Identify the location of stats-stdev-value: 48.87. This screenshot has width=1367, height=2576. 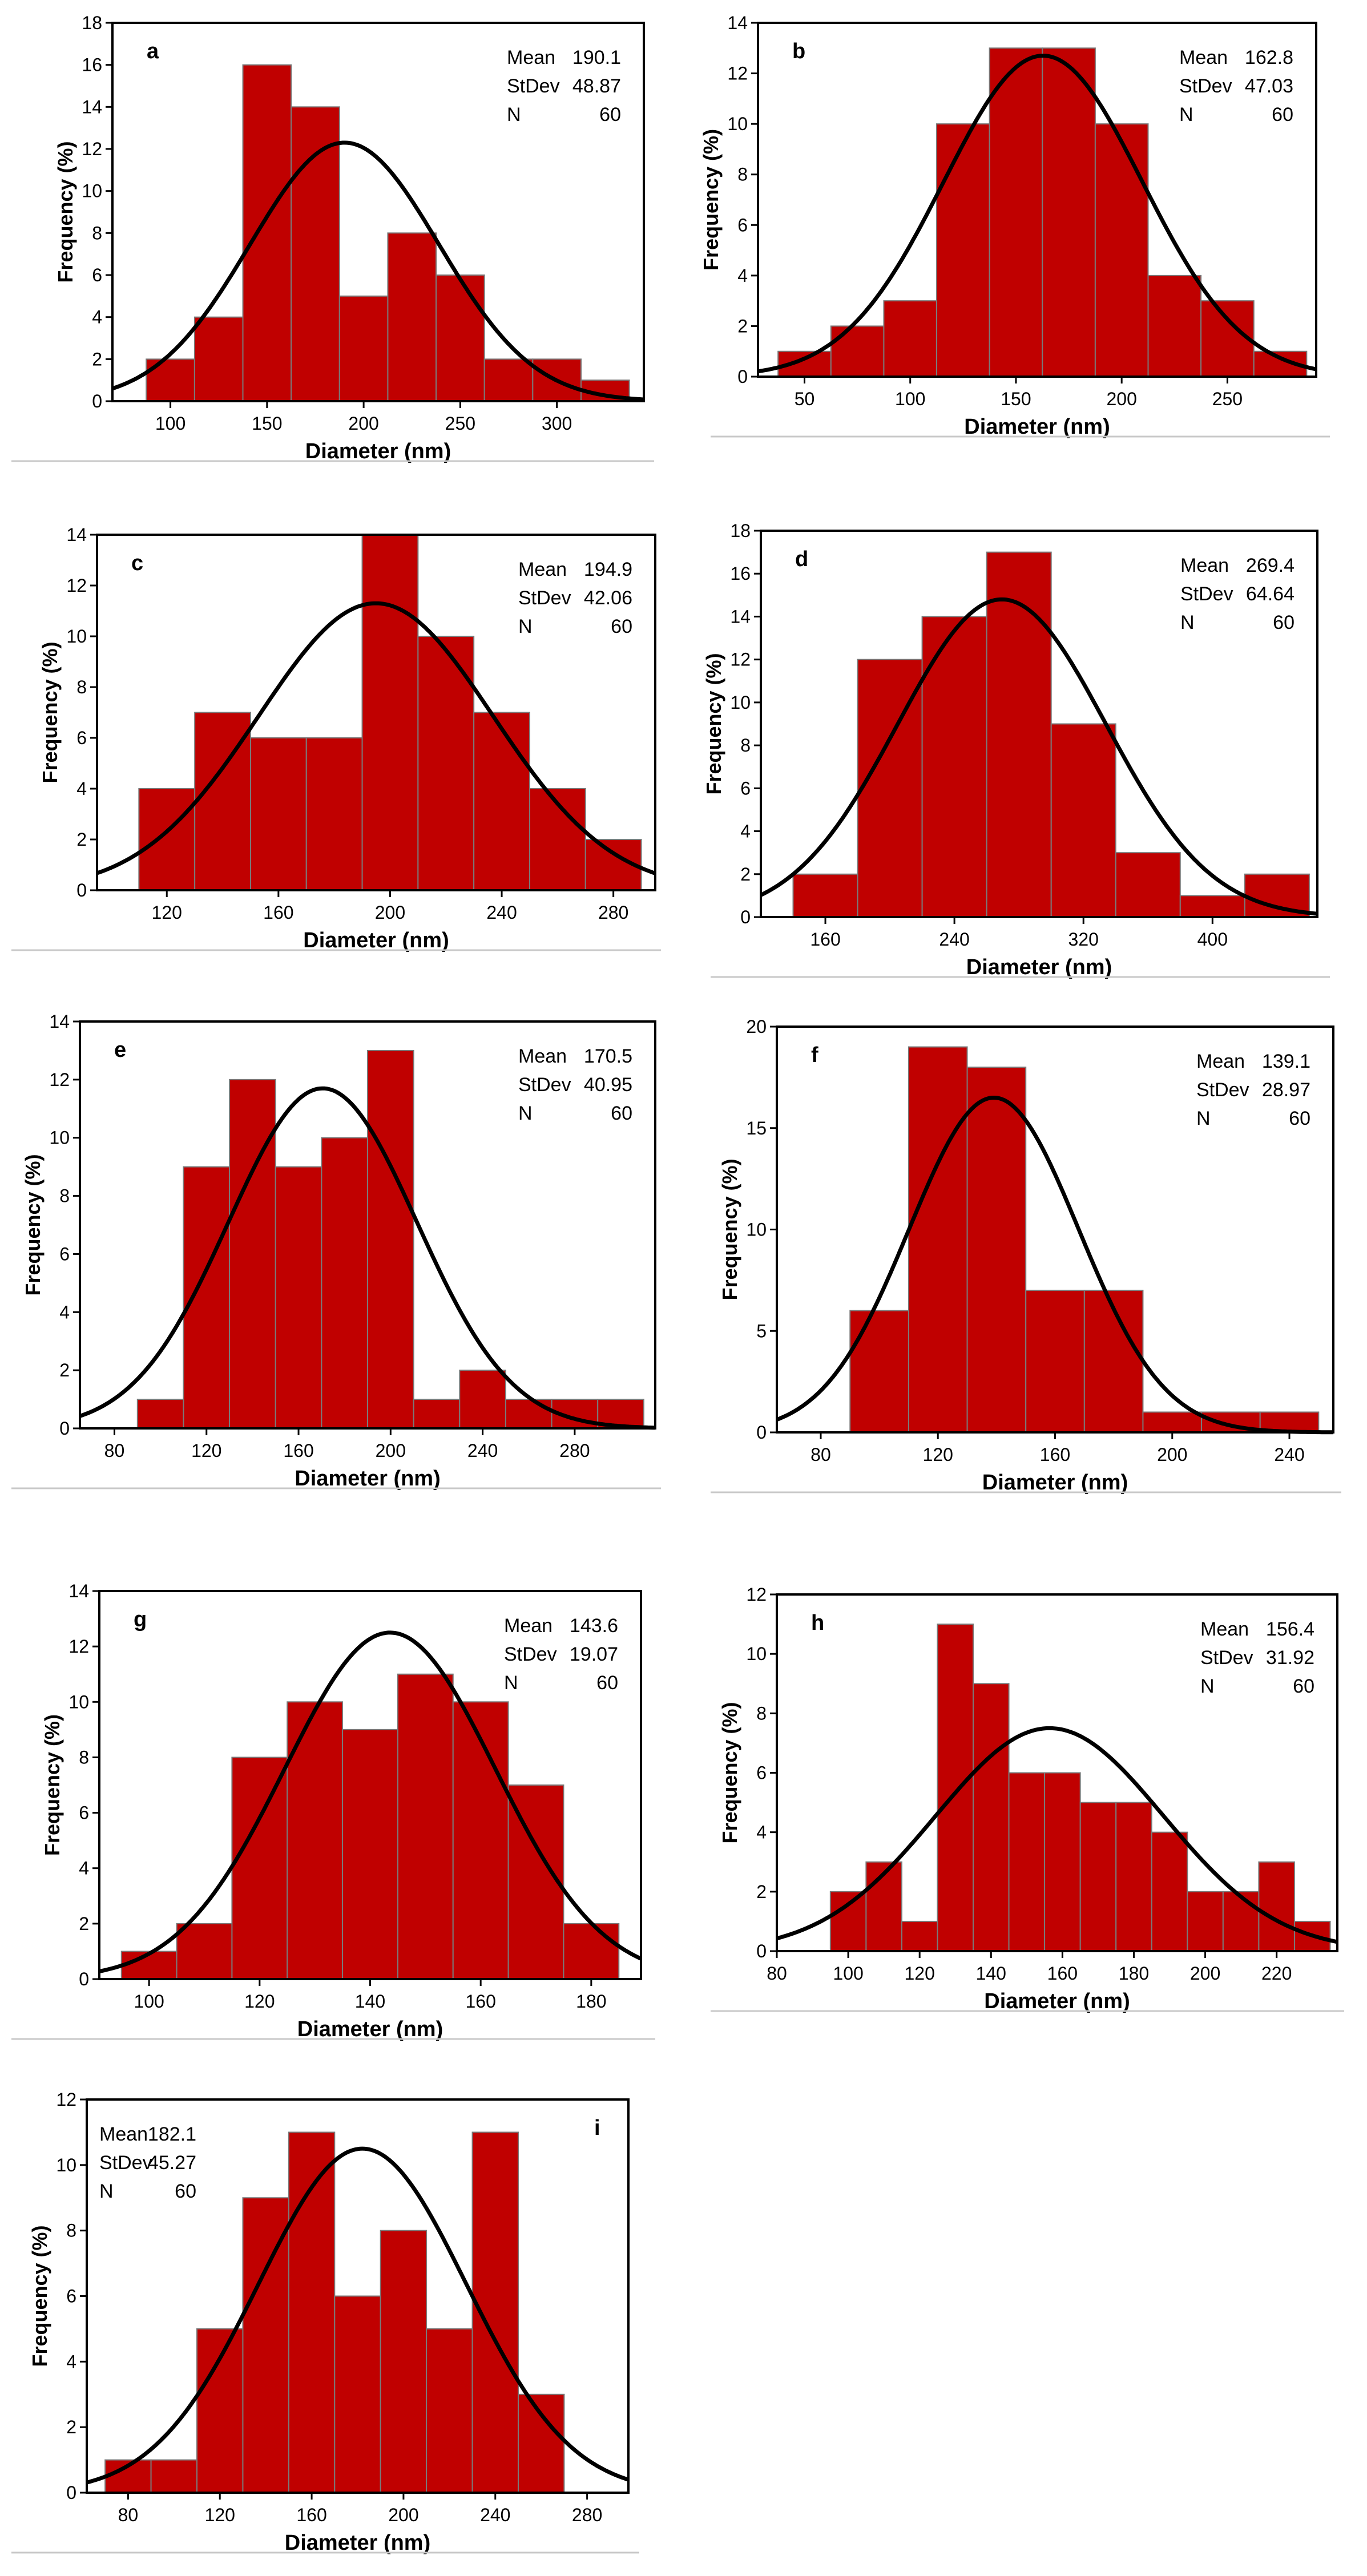
(596, 86).